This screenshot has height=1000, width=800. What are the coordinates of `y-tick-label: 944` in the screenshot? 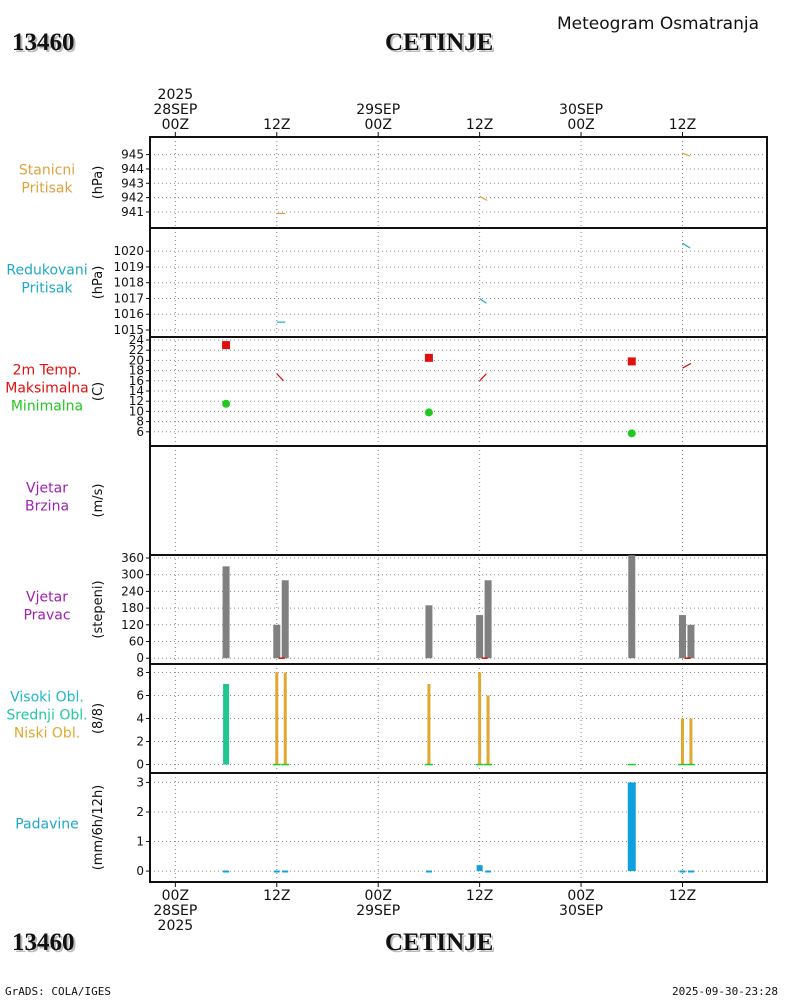 It's located at (132, 169).